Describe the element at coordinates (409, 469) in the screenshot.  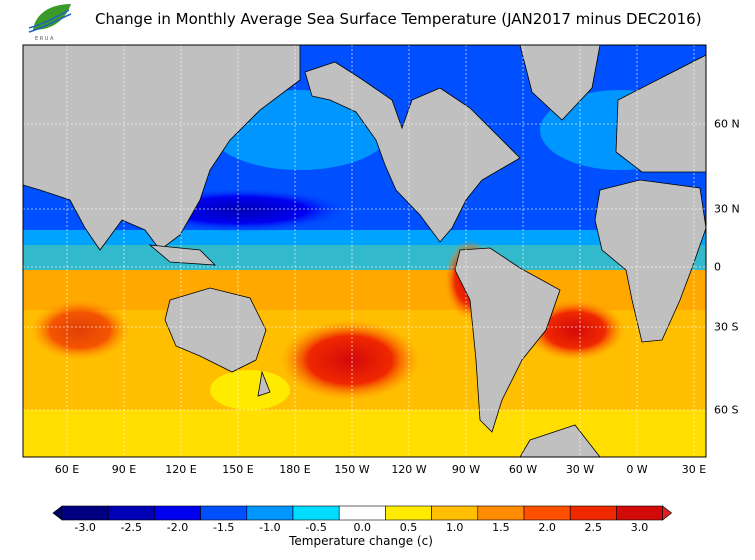
I see `lon-label: 120 W` at that location.